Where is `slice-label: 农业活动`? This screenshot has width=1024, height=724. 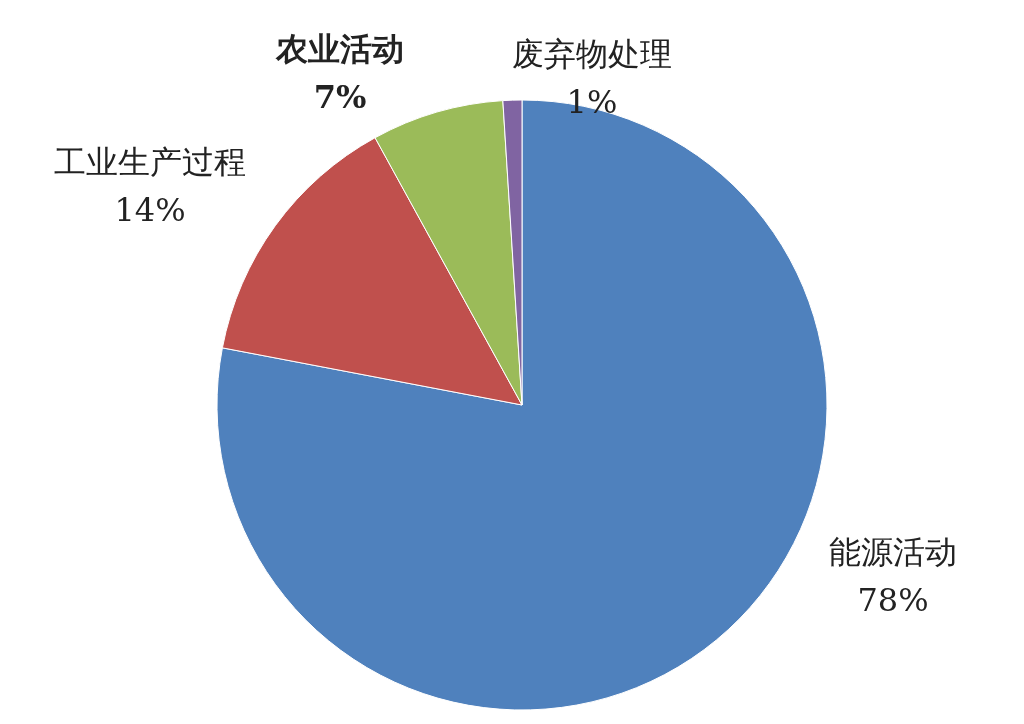 slice-label: 农业活动 is located at coordinates (339, 49).